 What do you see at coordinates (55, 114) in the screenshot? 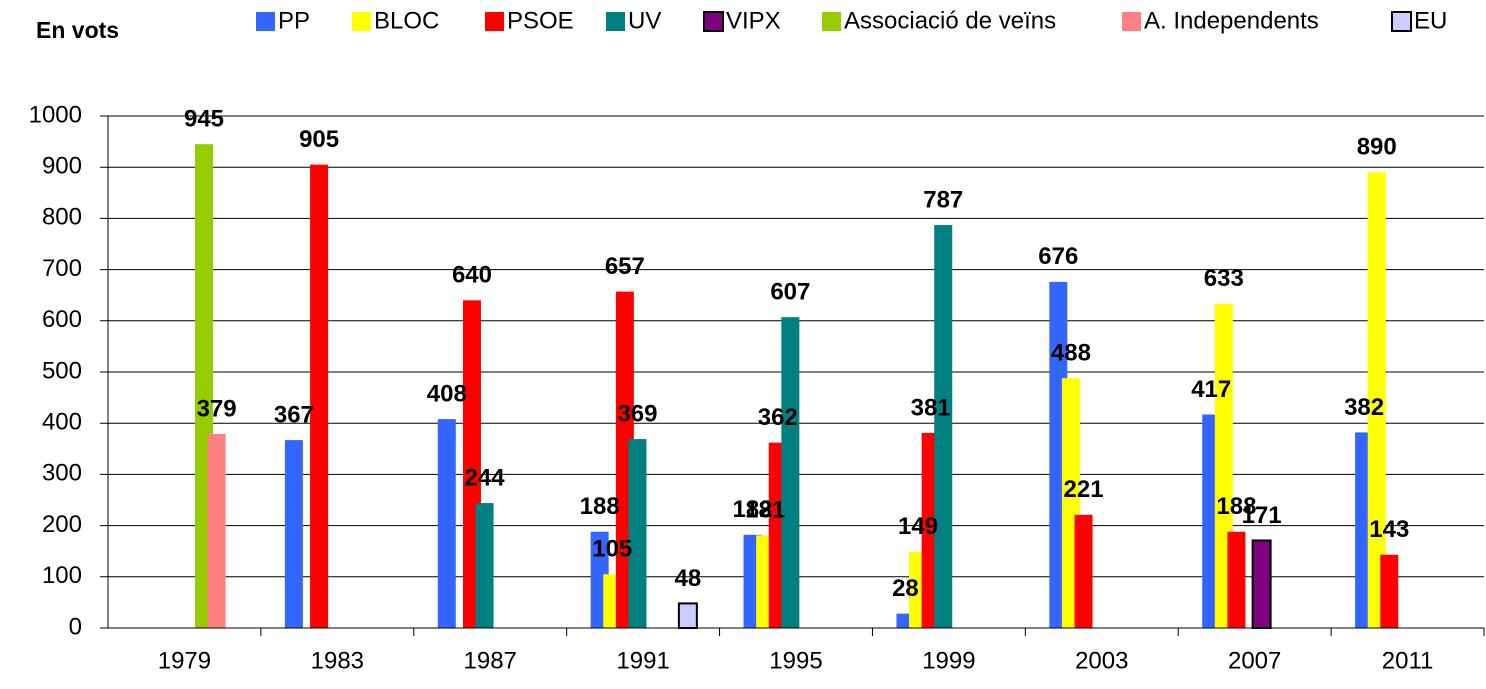
I see `y-tick-label: 1000` at bounding box center [55, 114].